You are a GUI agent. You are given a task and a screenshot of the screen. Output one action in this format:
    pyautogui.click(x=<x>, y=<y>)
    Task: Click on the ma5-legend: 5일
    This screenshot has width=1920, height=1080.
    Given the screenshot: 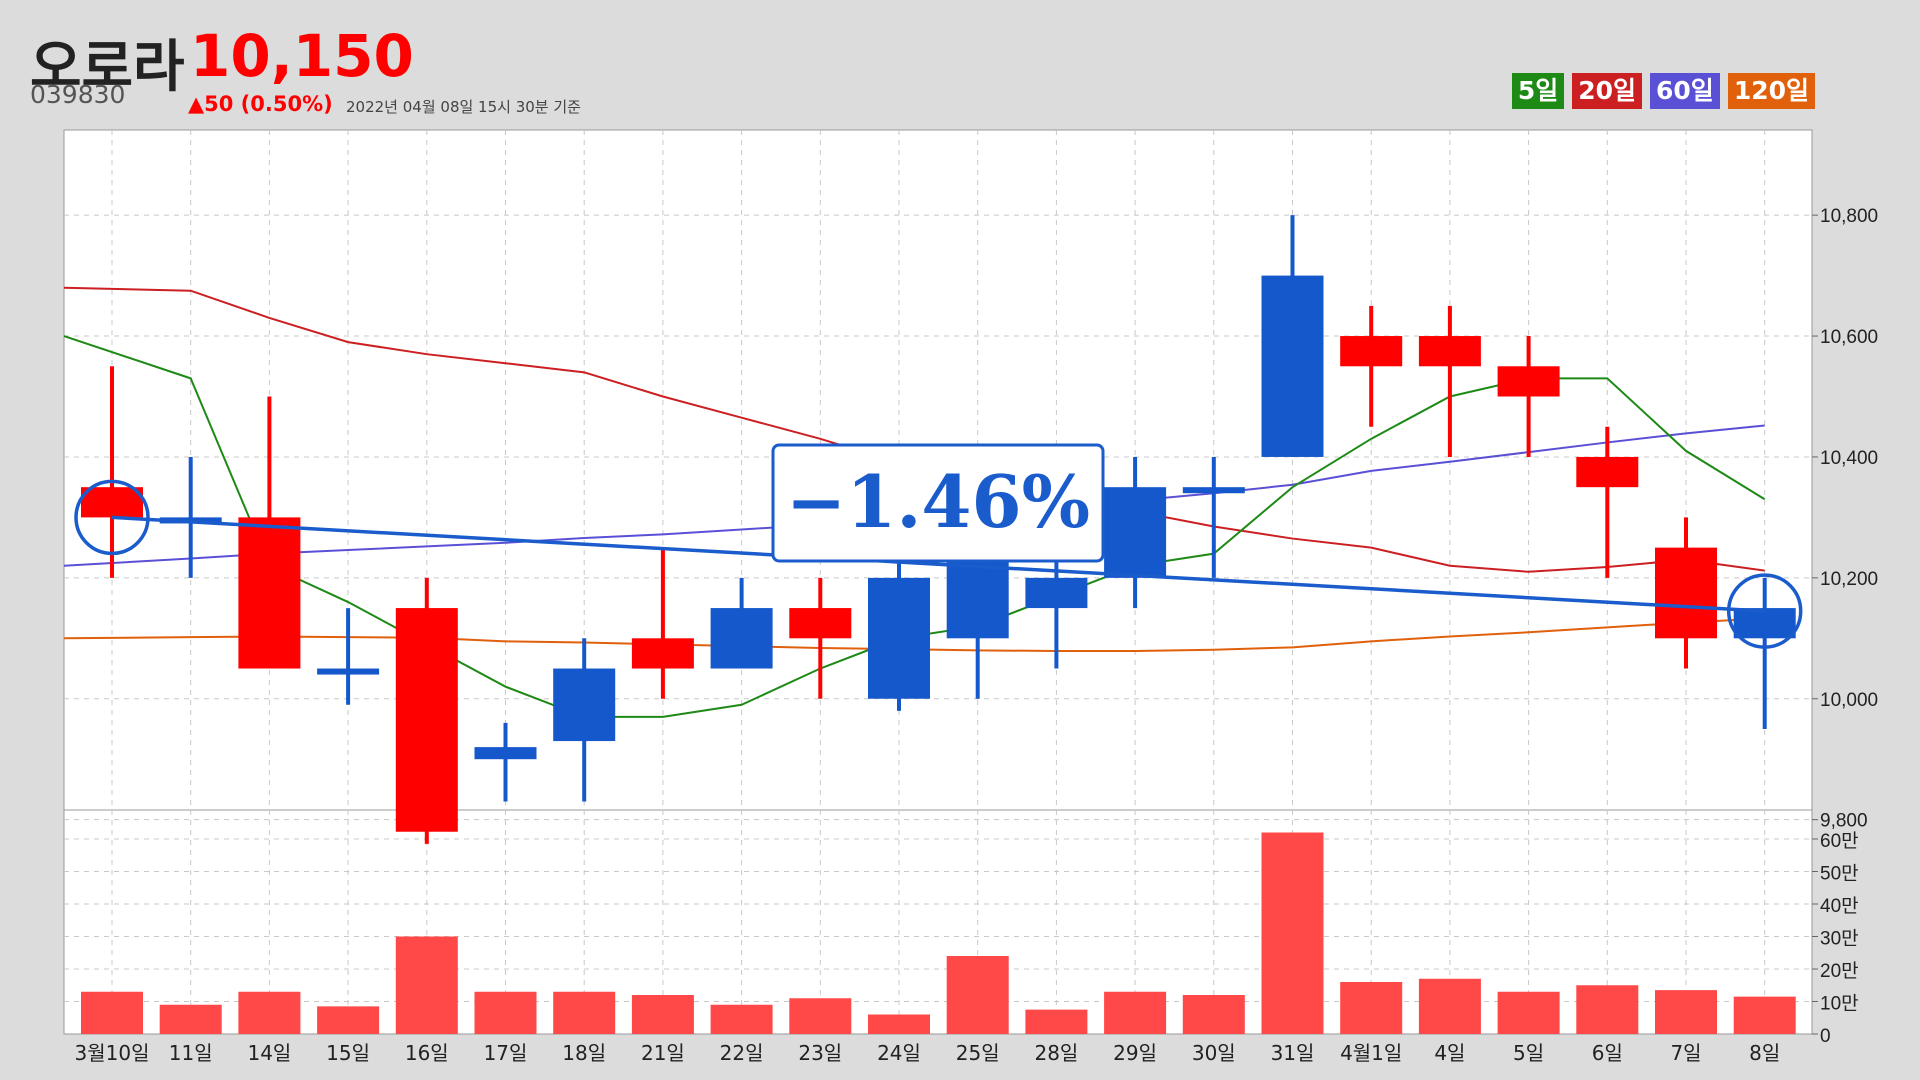 What is the action you would take?
    pyautogui.click(x=1538, y=91)
    